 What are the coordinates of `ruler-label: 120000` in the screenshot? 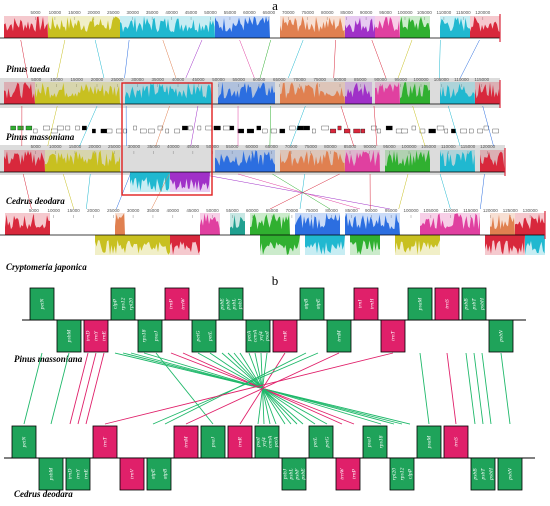 It's located at (491, 210).